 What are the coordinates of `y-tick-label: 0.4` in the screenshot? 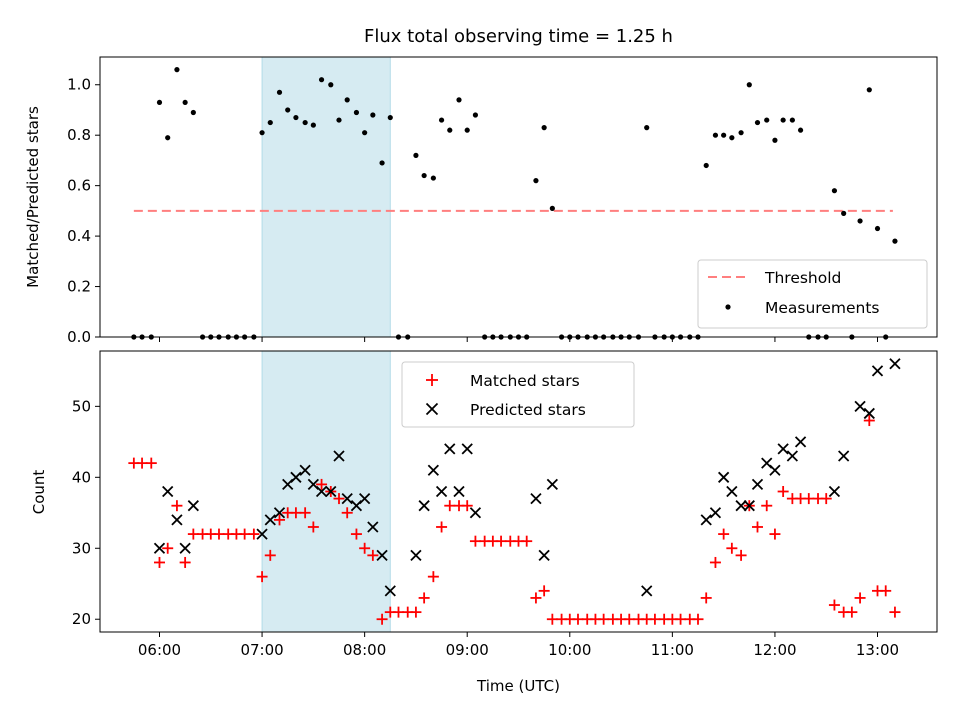 It's located at (79, 236).